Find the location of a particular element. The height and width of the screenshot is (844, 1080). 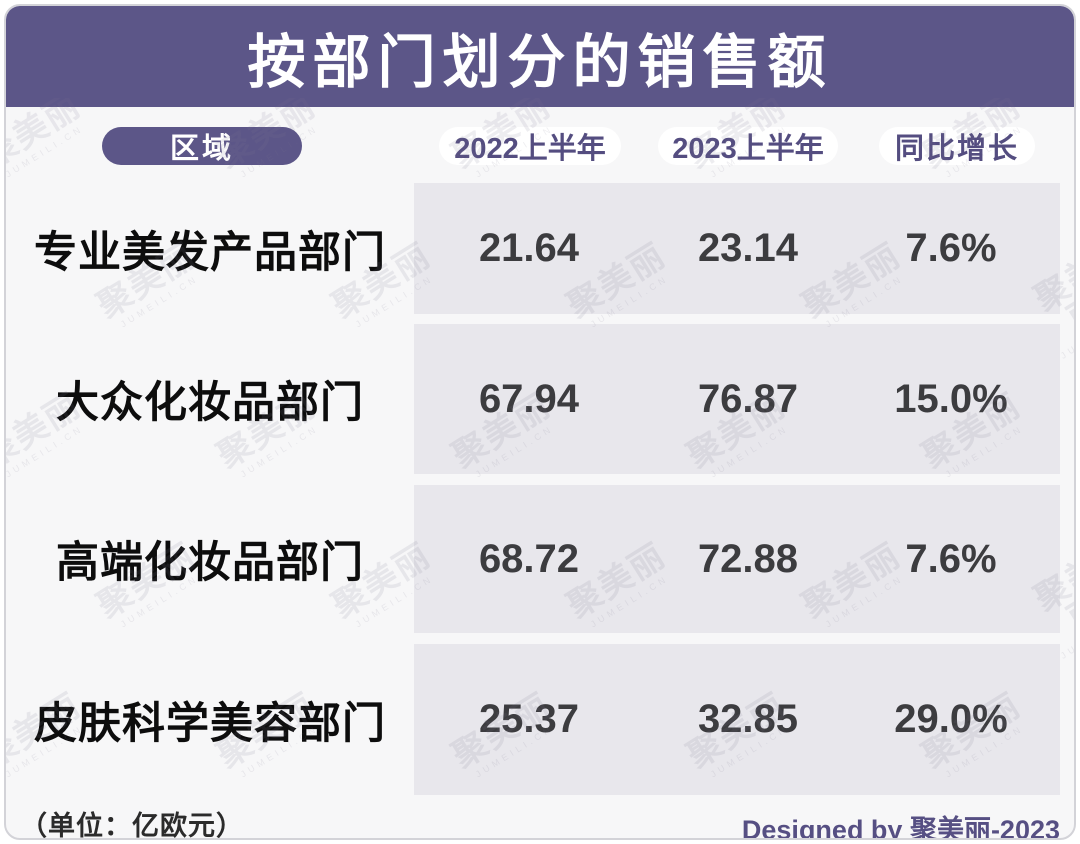

designer-credit: Designed by 聚美丽-2023 is located at coordinates (900, 827).